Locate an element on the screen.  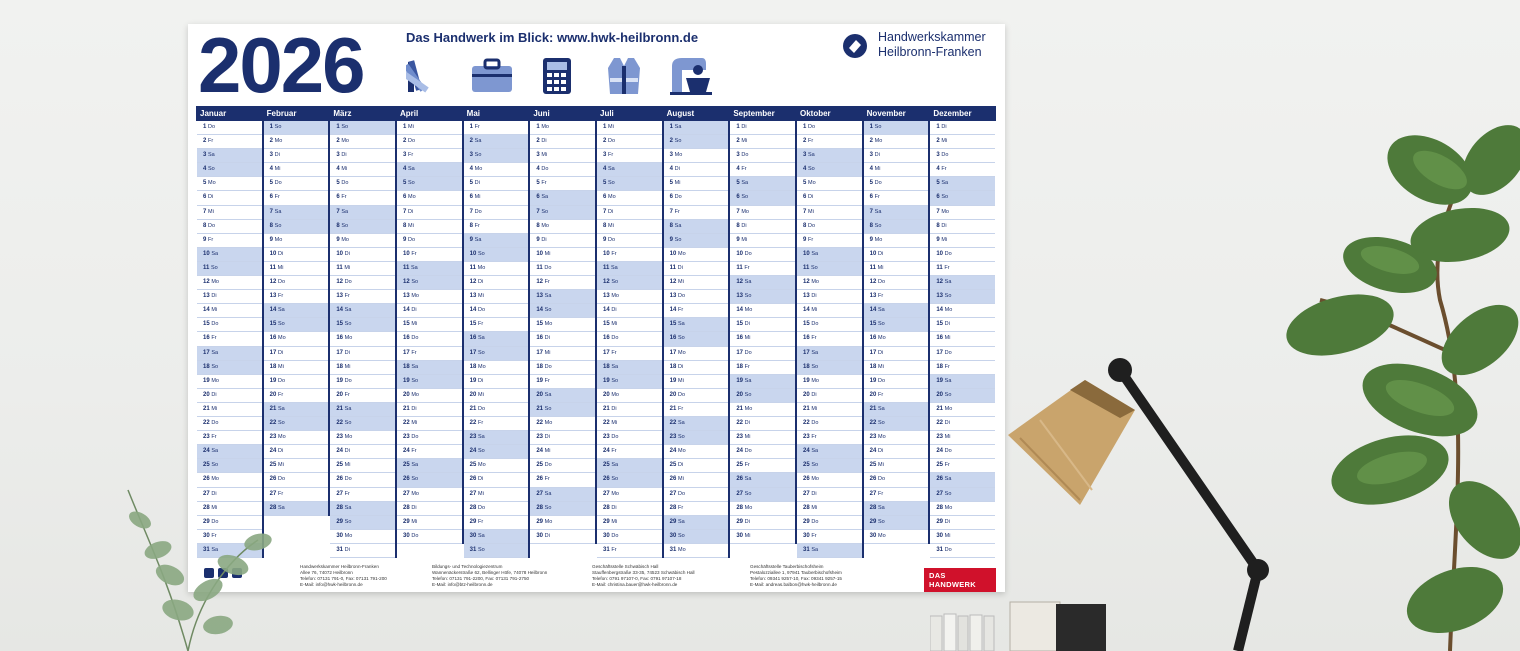
day-cell: 26 Fr is located at coordinates (562, 480).